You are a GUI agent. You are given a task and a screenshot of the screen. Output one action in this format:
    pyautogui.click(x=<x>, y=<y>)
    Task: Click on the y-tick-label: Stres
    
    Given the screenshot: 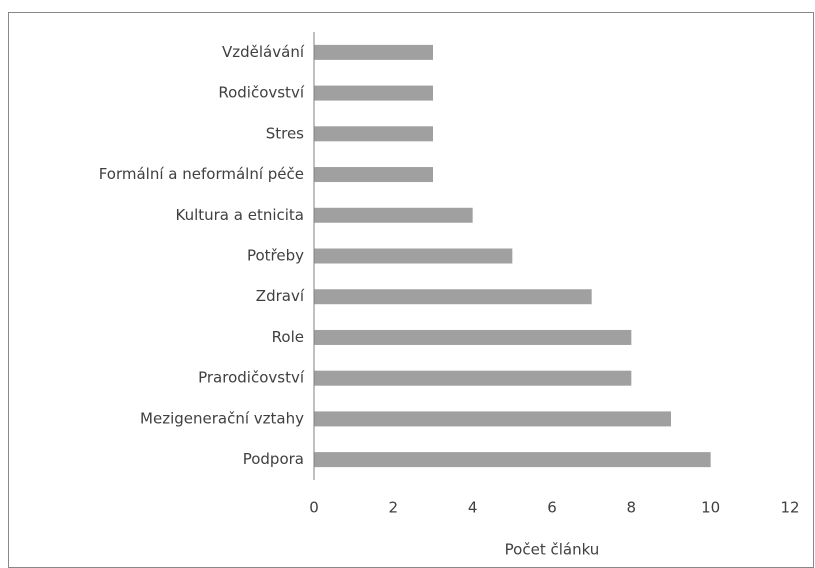 What is the action you would take?
    pyautogui.click(x=285, y=133)
    